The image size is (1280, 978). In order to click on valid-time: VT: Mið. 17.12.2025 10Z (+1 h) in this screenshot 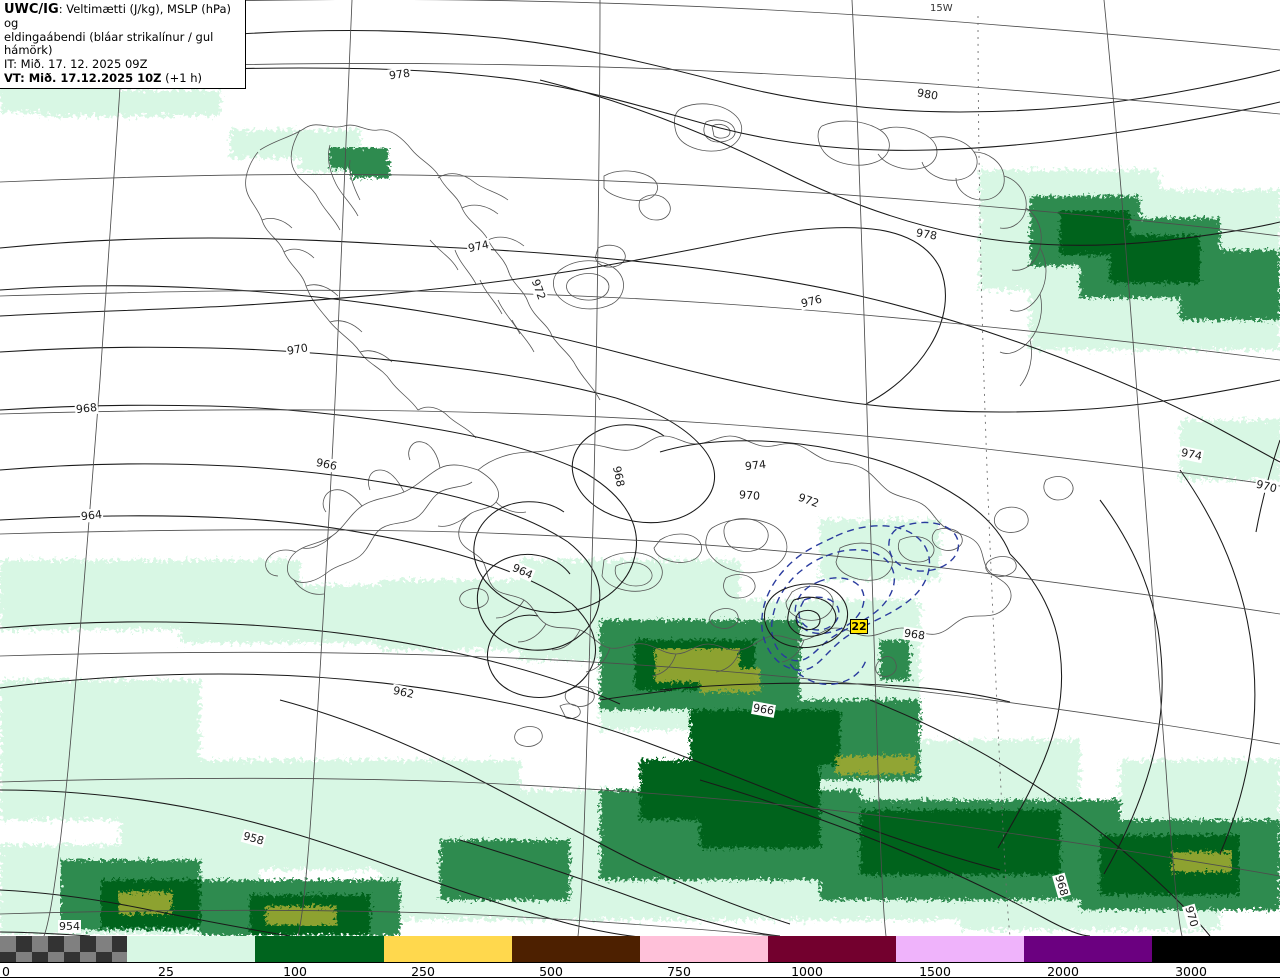, I will do `click(122, 78)`.